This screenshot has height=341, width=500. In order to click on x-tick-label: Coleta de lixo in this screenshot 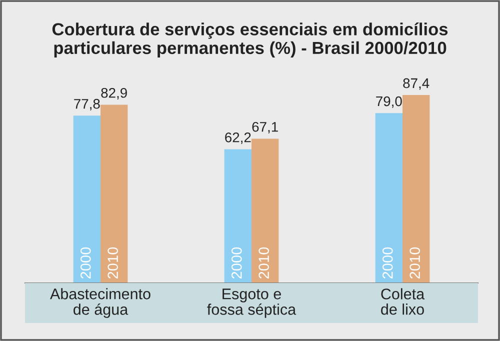, I will do `click(403, 301)`.